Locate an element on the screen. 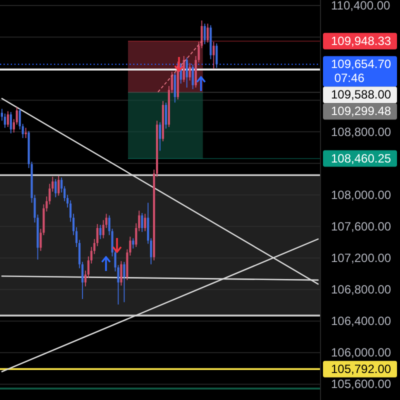  y-tick-label: 107,600.00 is located at coordinates (361, 226).